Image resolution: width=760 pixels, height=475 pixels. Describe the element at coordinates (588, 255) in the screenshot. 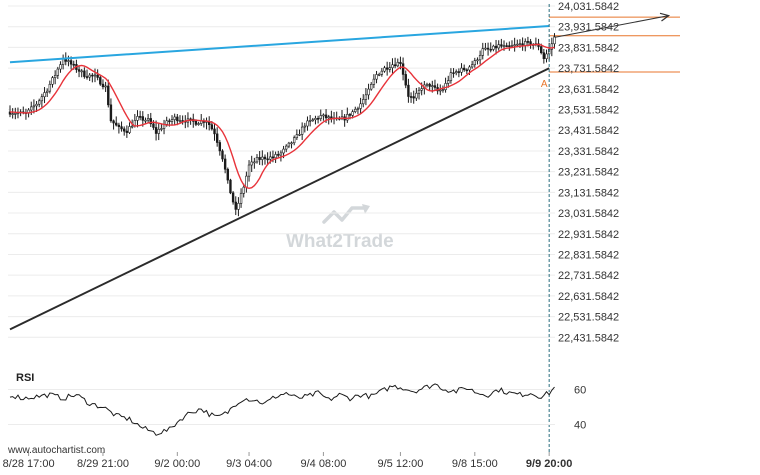

I see `price-tick-label: 22,831.5842` at that location.